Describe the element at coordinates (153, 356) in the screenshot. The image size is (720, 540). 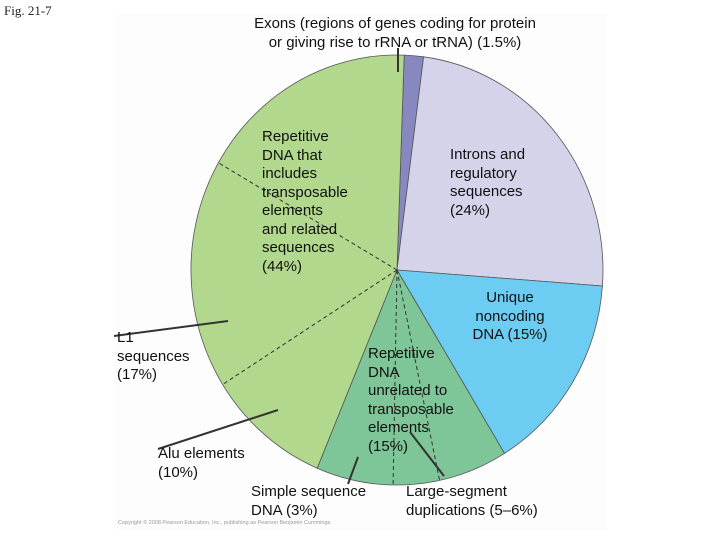
I see `label-l1-sequences: L1 sequences (17%)` at that location.